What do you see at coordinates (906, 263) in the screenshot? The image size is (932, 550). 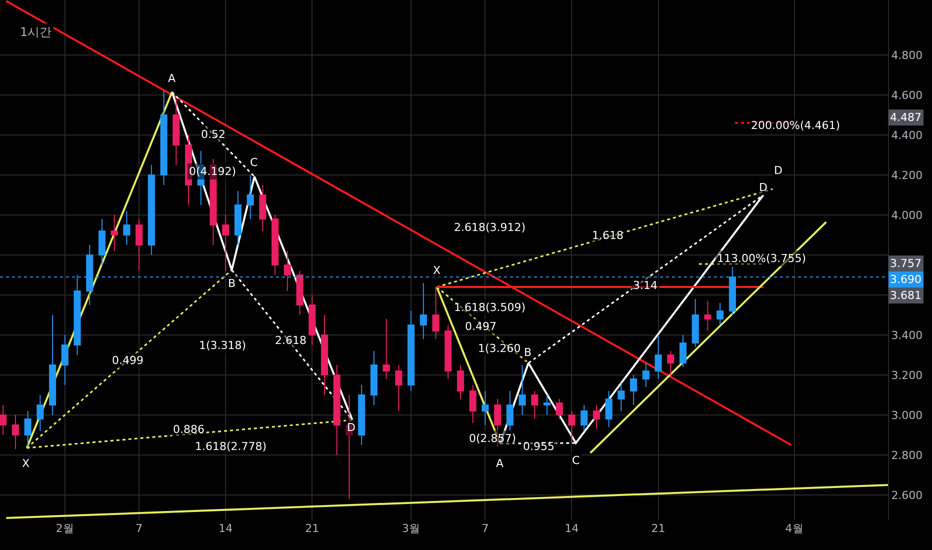 I see `annotation: 3.757` at bounding box center [906, 263].